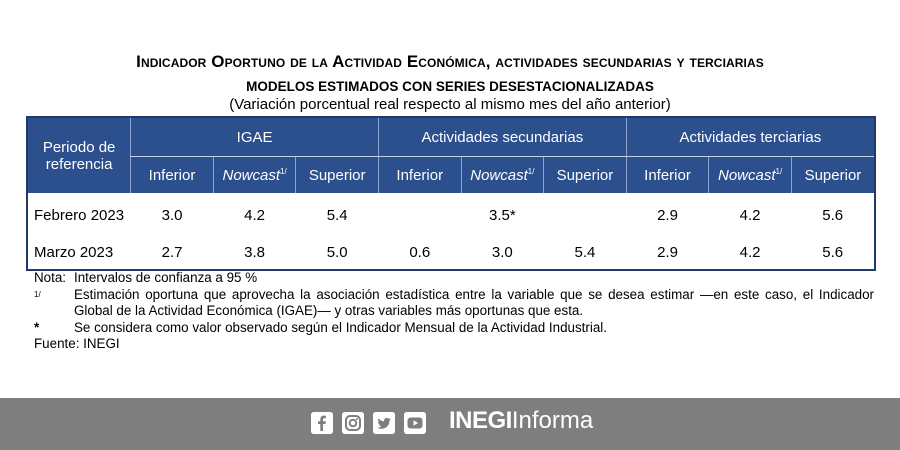  I want to click on youtube-icon, so click(415, 423).